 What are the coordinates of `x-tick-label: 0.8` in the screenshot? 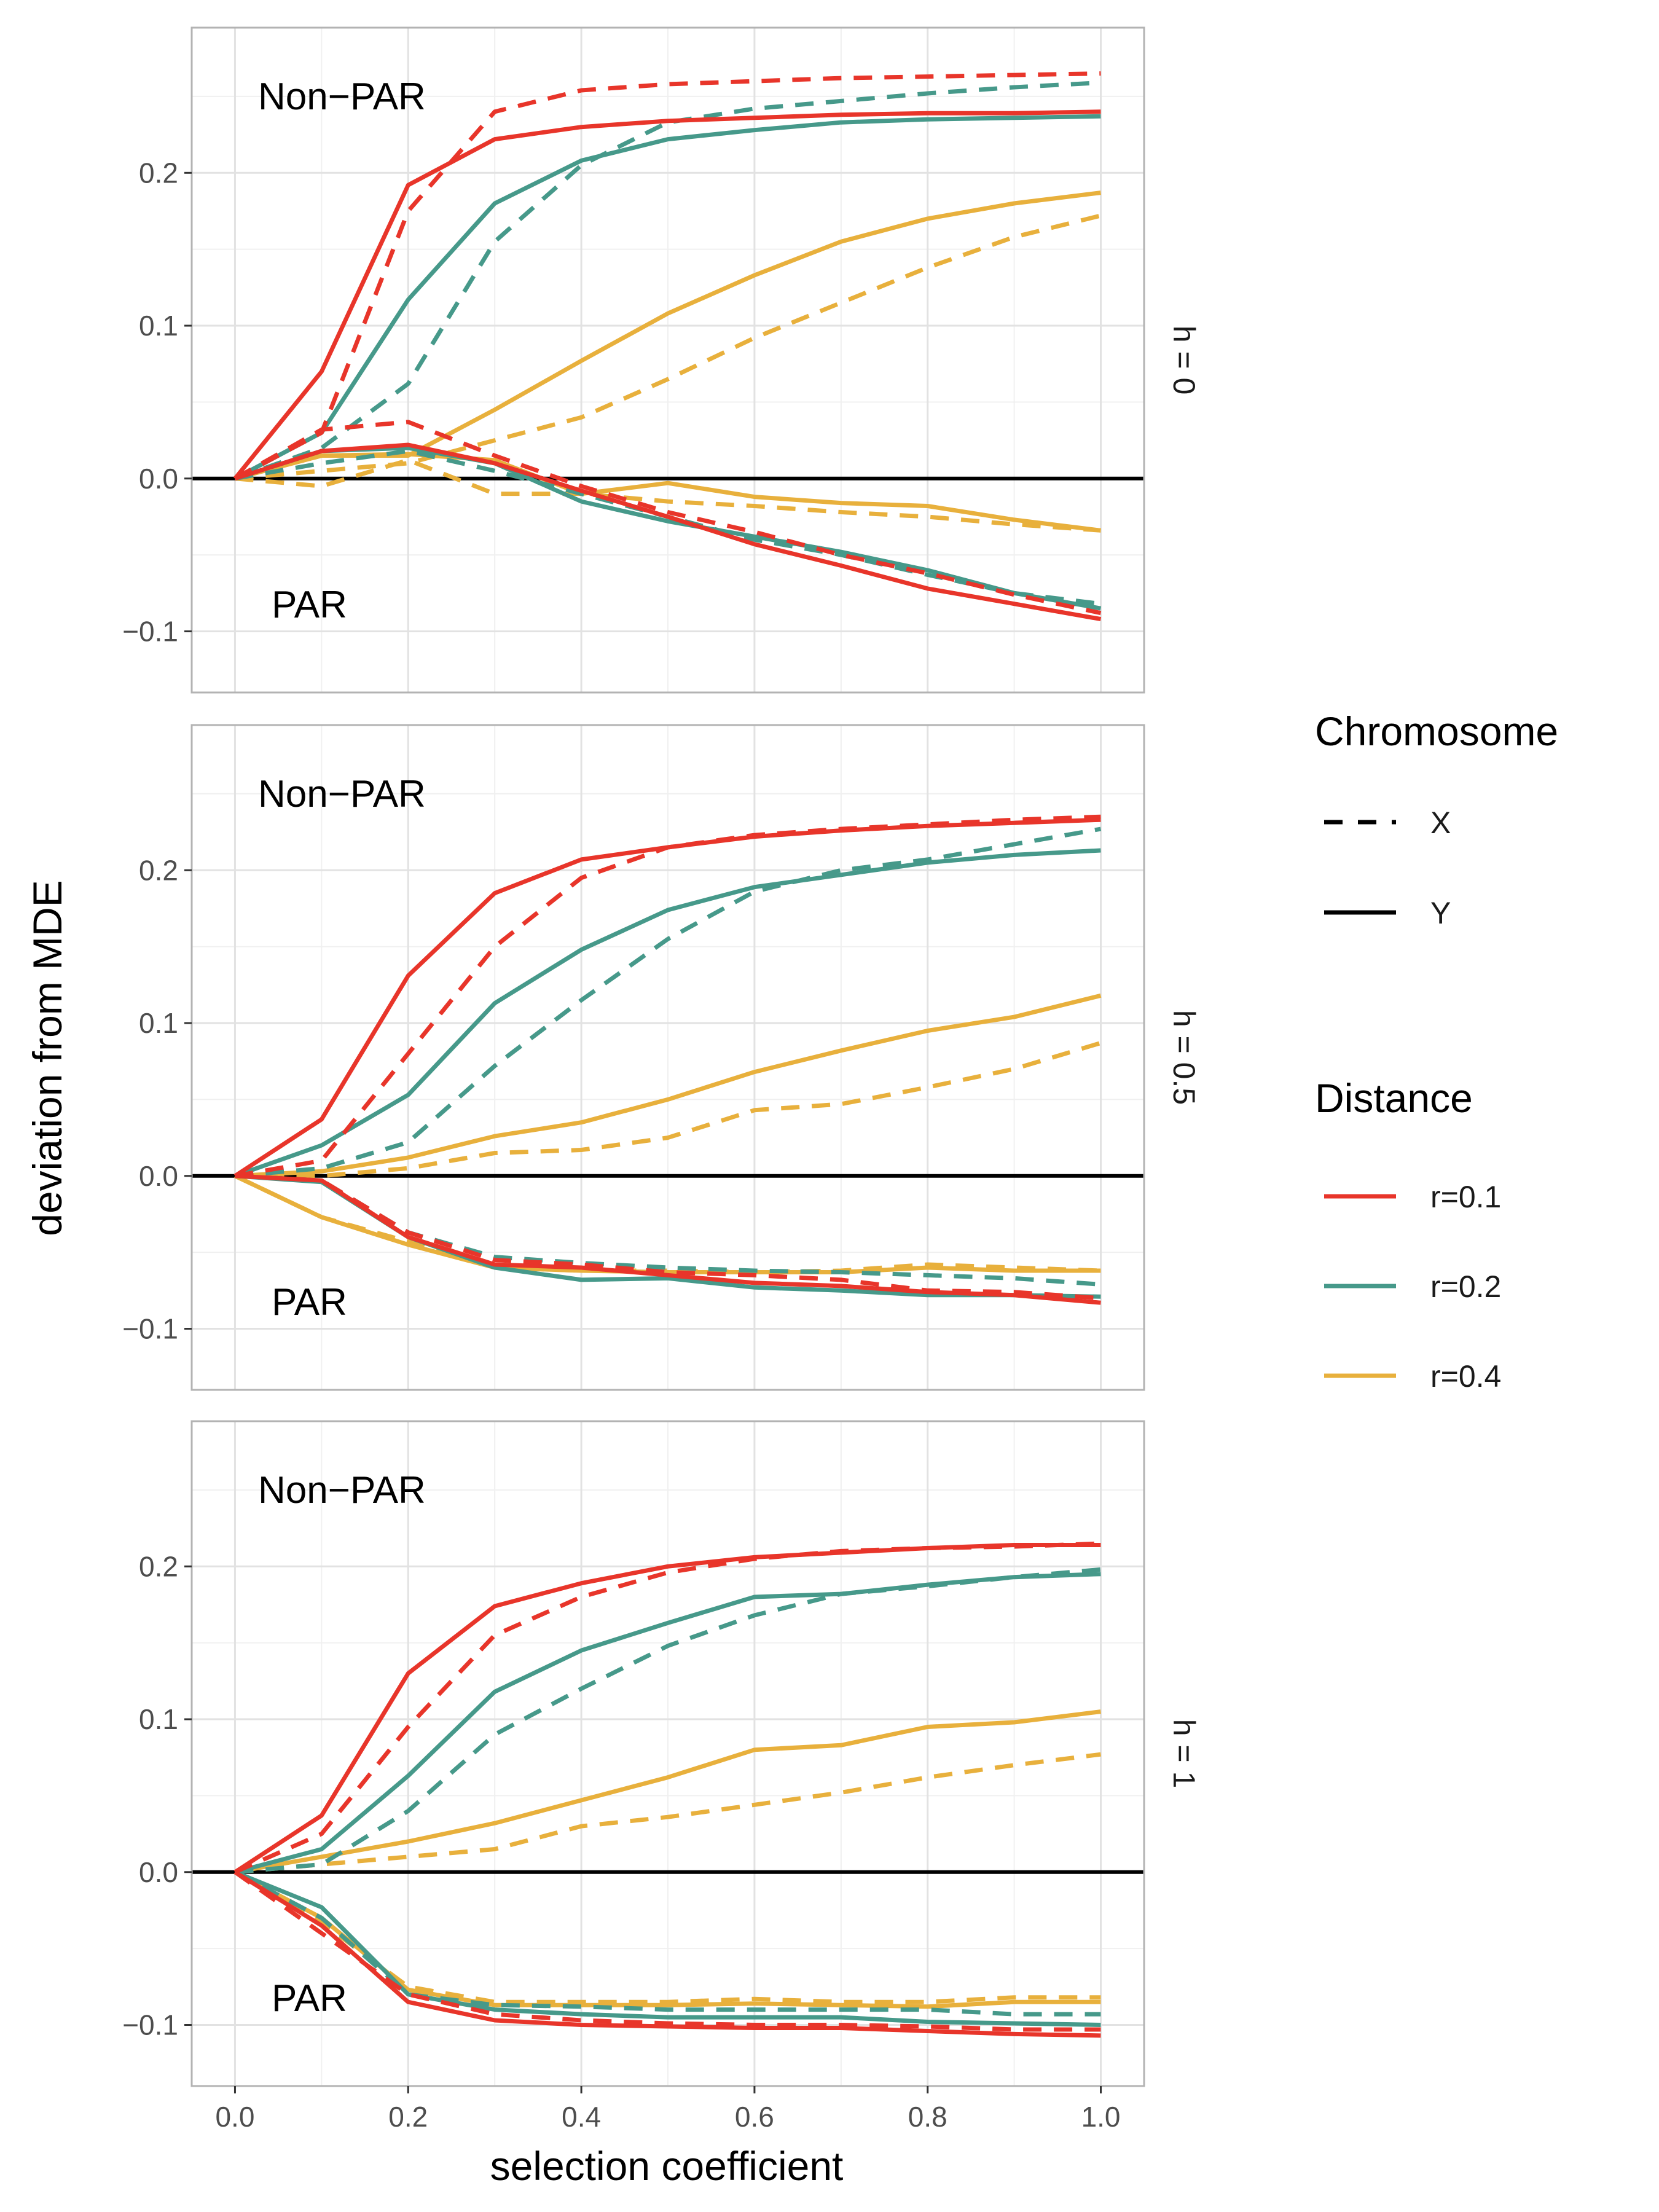 It's located at (927, 2117).